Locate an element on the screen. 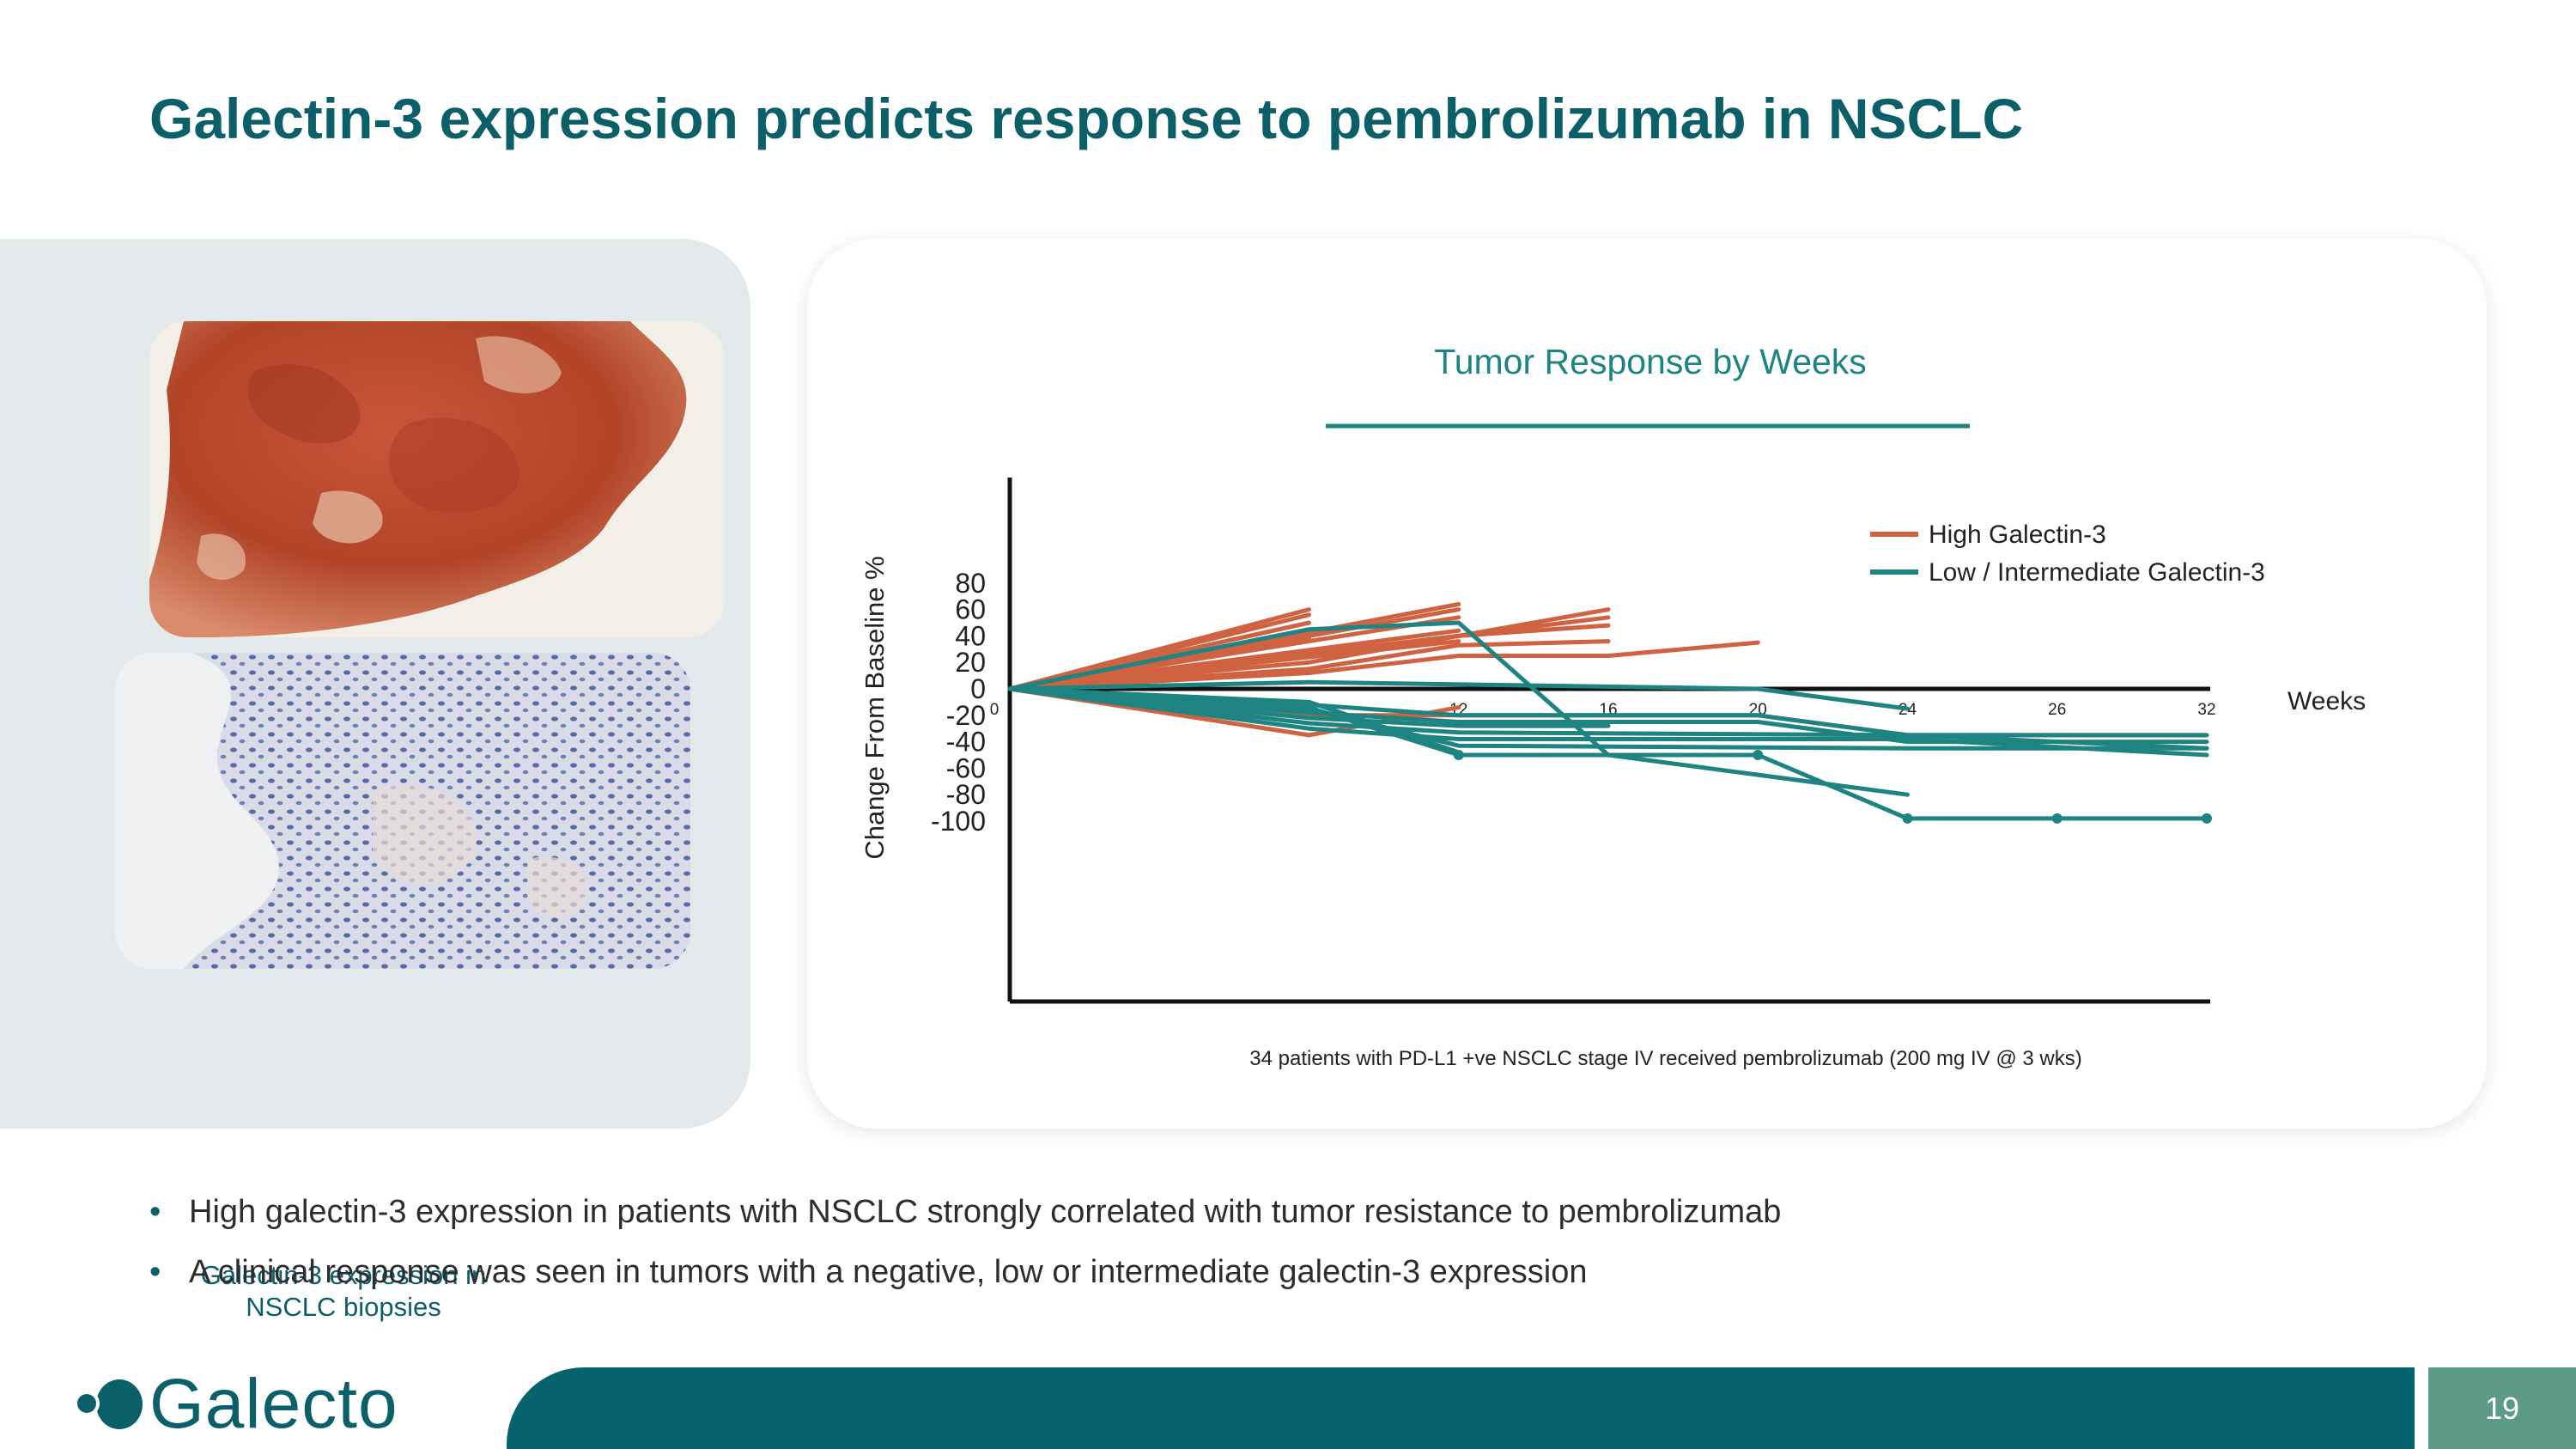 The width and height of the screenshot is (2576, 1449). y-tick-label: -40 is located at coordinates (966, 742).